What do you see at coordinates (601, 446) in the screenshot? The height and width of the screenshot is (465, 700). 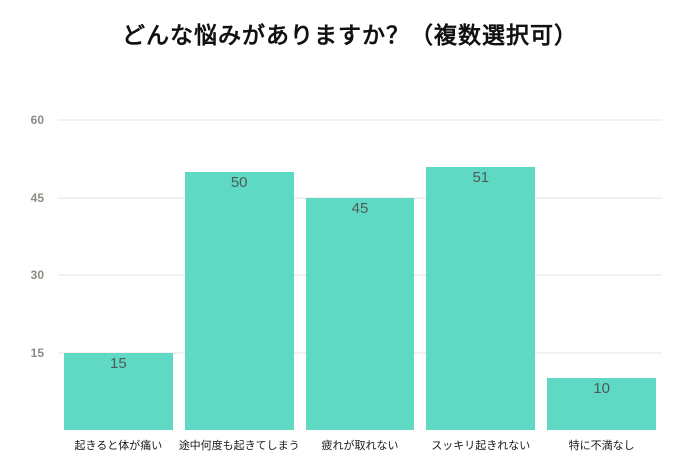 I see `bar-category-label-4: 特に不満なし` at bounding box center [601, 446].